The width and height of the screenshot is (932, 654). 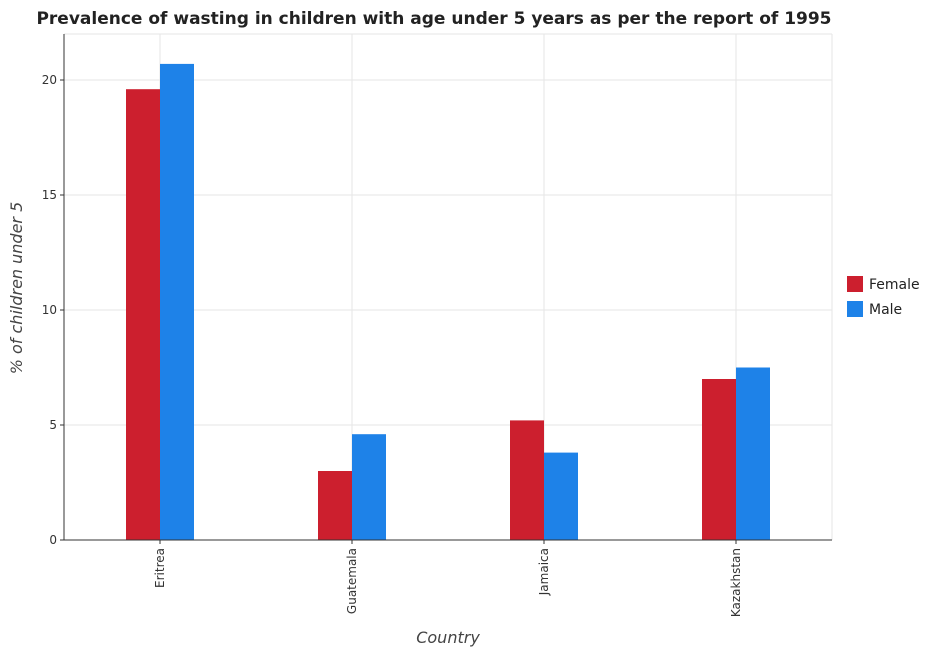 I want to click on legend-swatch-female, so click(x=855, y=284).